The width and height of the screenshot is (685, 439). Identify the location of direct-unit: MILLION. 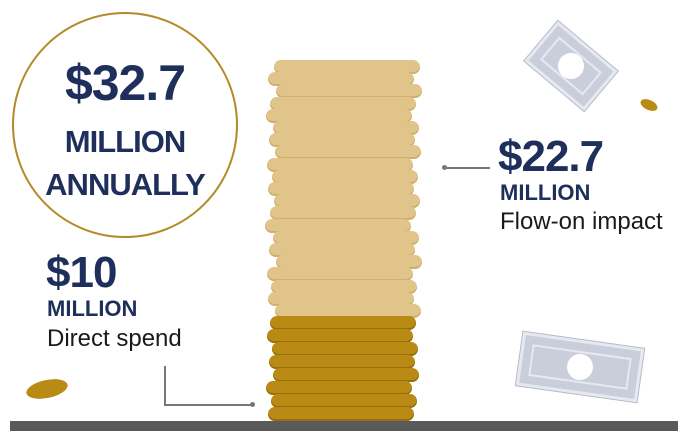
(92, 308).